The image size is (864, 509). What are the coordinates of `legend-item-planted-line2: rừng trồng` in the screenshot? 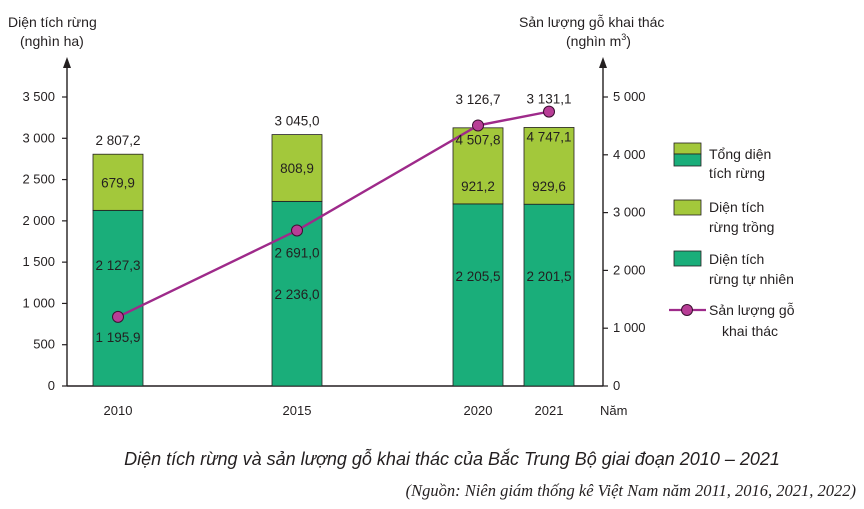 It's located at (741, 227).